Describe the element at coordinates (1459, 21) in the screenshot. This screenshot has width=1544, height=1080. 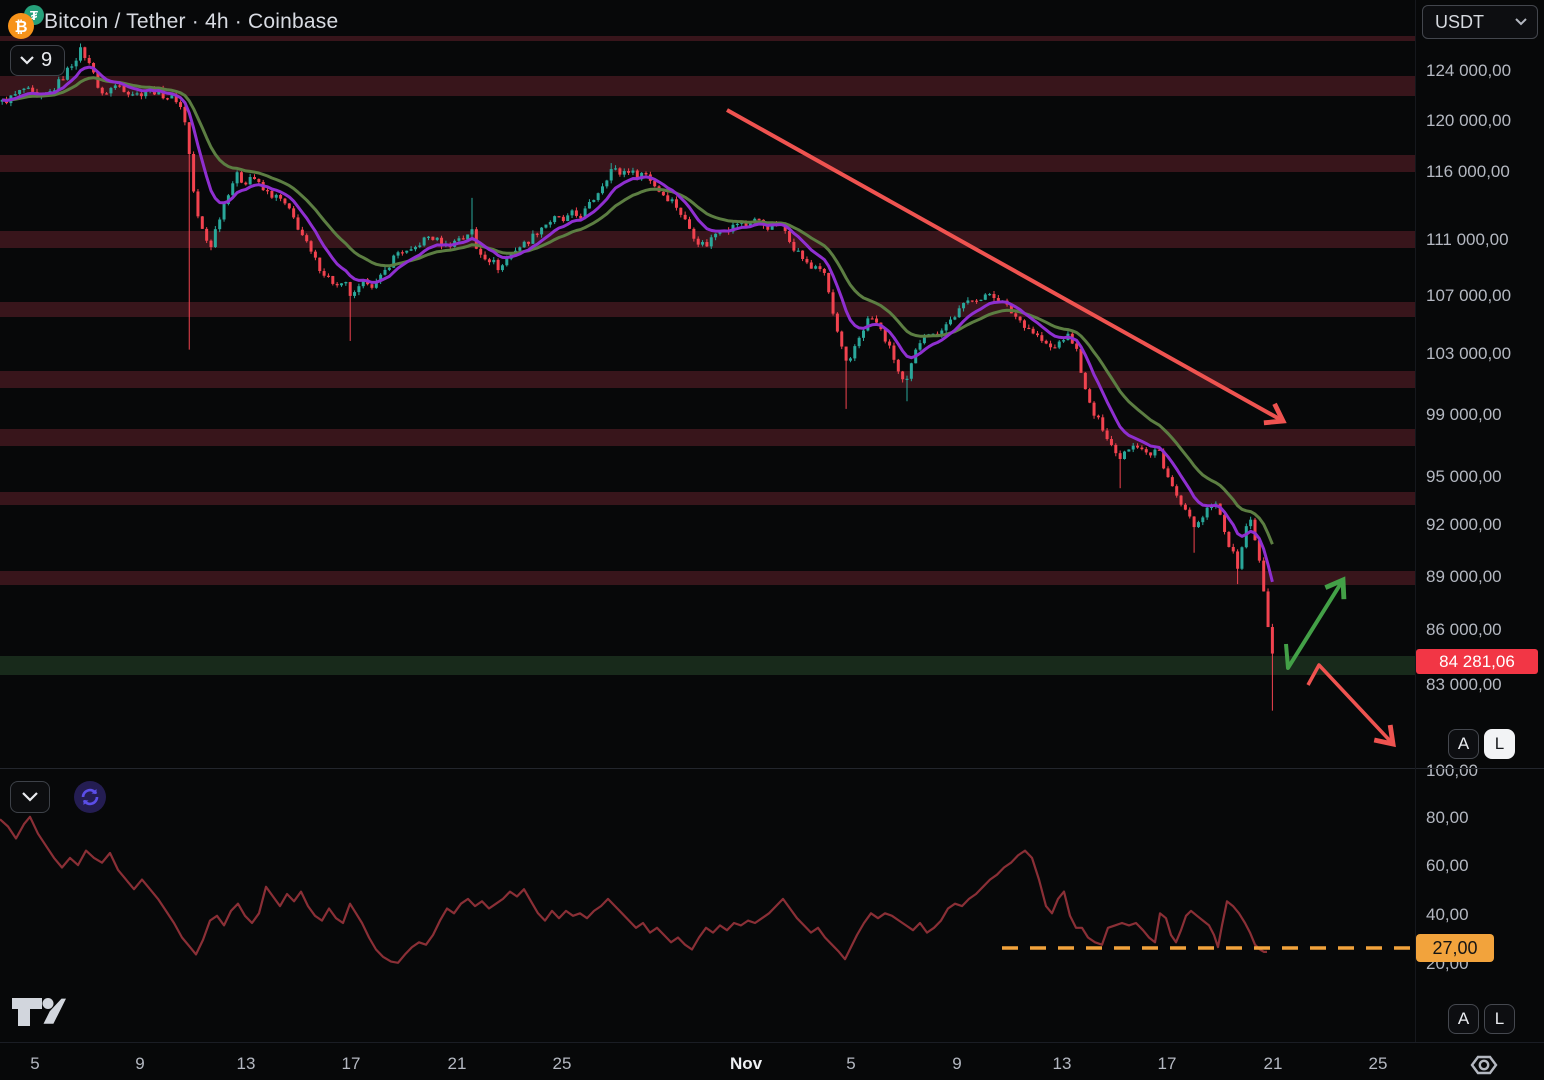
I see `currency-label: USDT` at that location.